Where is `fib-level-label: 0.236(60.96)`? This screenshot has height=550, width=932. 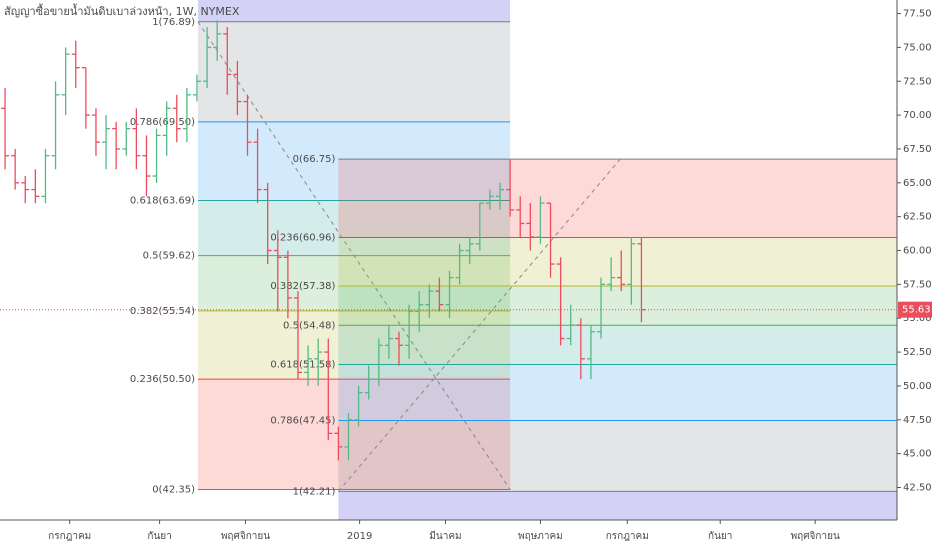
fib-level-label: 0.236(60.96) is located at coordinates (302, 238).